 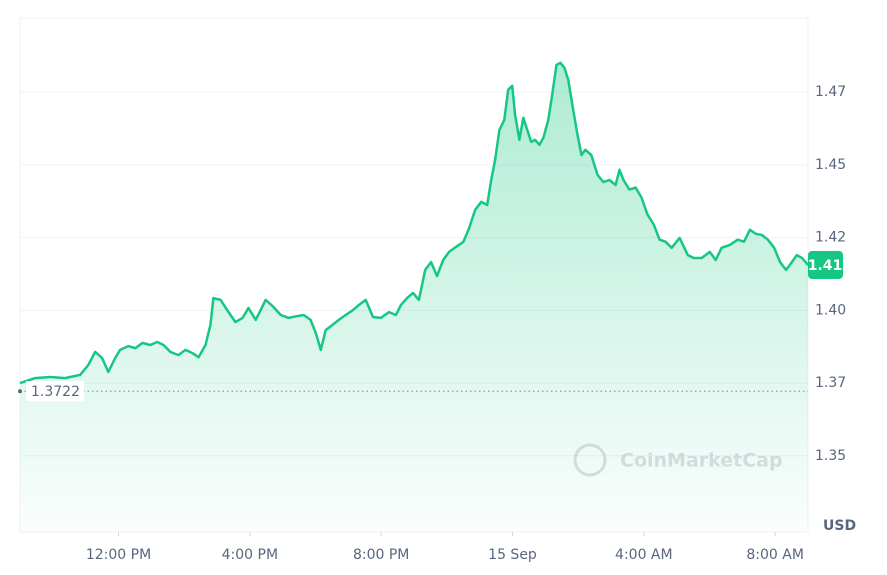 I want to click on open-price-dot, so click(x=20, y=391).